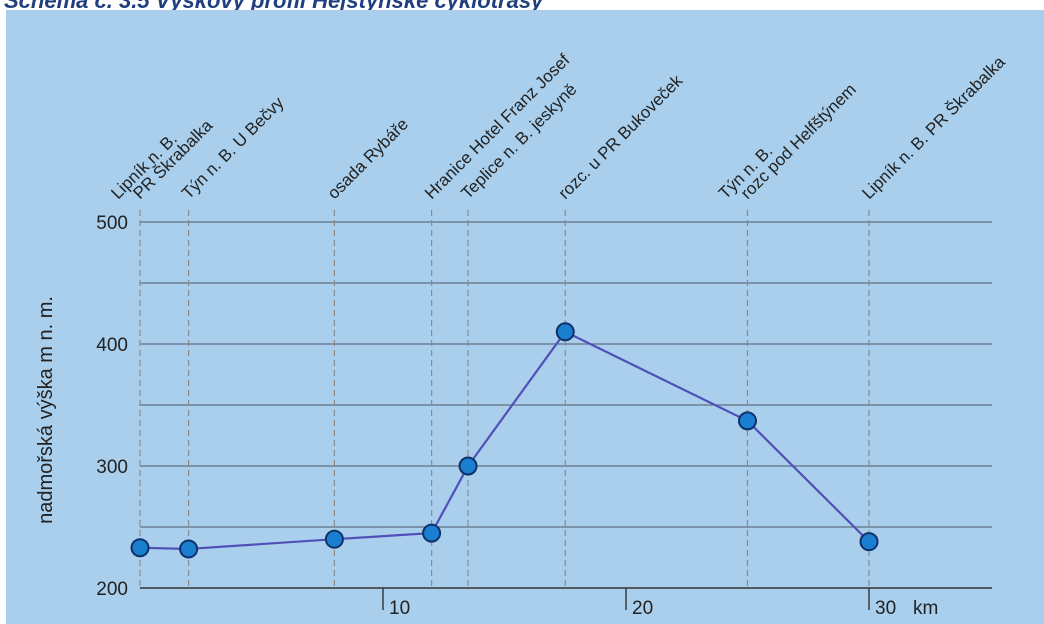 The image size is (1044, 624). I want to click on stop-label: rozc pod Helfštýnem, so click(798, 141).